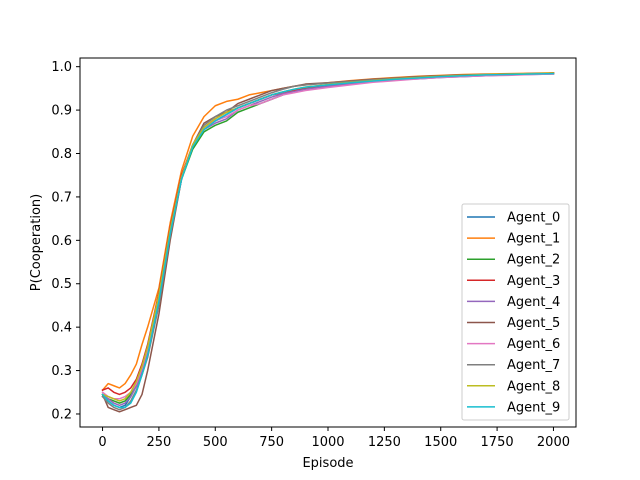 The height and width of the screenshot is (480, 640). I want to click on y-tick-label: 0.8, so click(61, 154).